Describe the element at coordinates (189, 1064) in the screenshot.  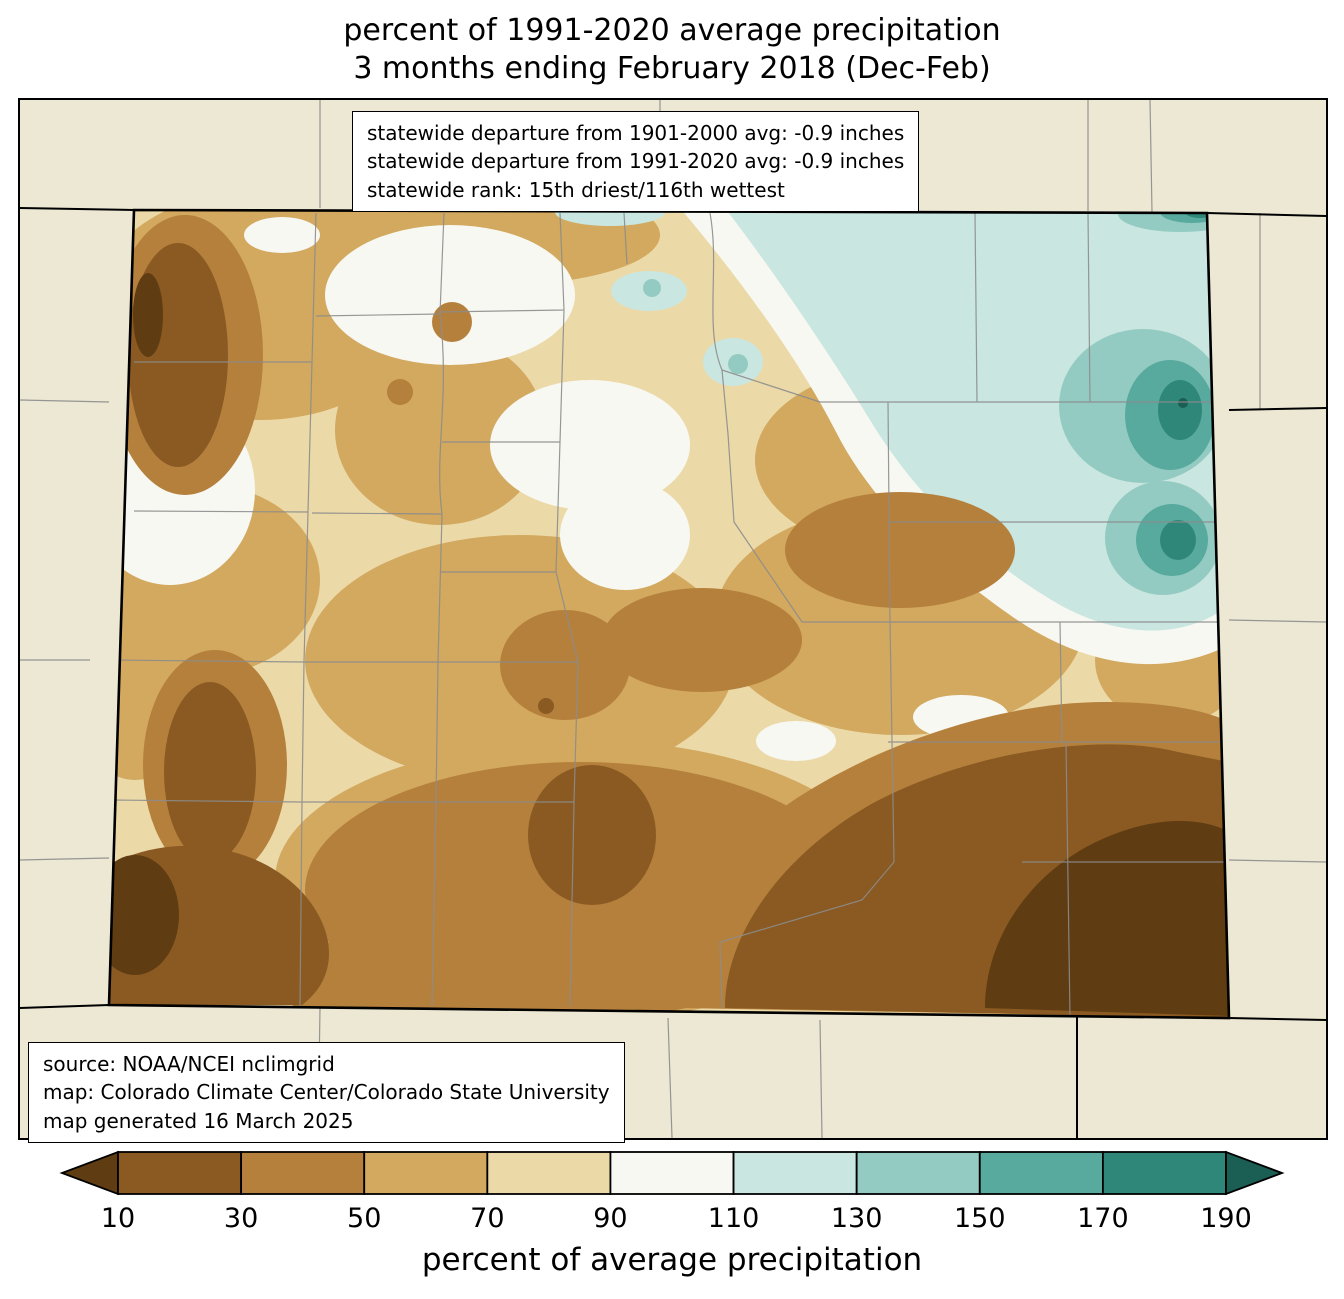
I see `source-line-1: source: NOAA/NCEI nclimgrid` at that location.